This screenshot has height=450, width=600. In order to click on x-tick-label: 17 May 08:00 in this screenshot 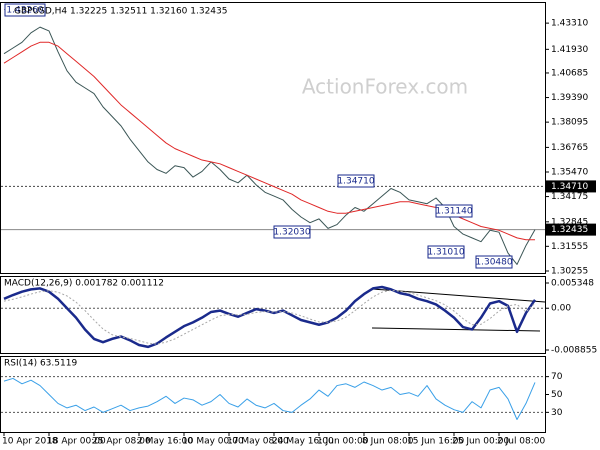, I will do `click(258, 442)`.